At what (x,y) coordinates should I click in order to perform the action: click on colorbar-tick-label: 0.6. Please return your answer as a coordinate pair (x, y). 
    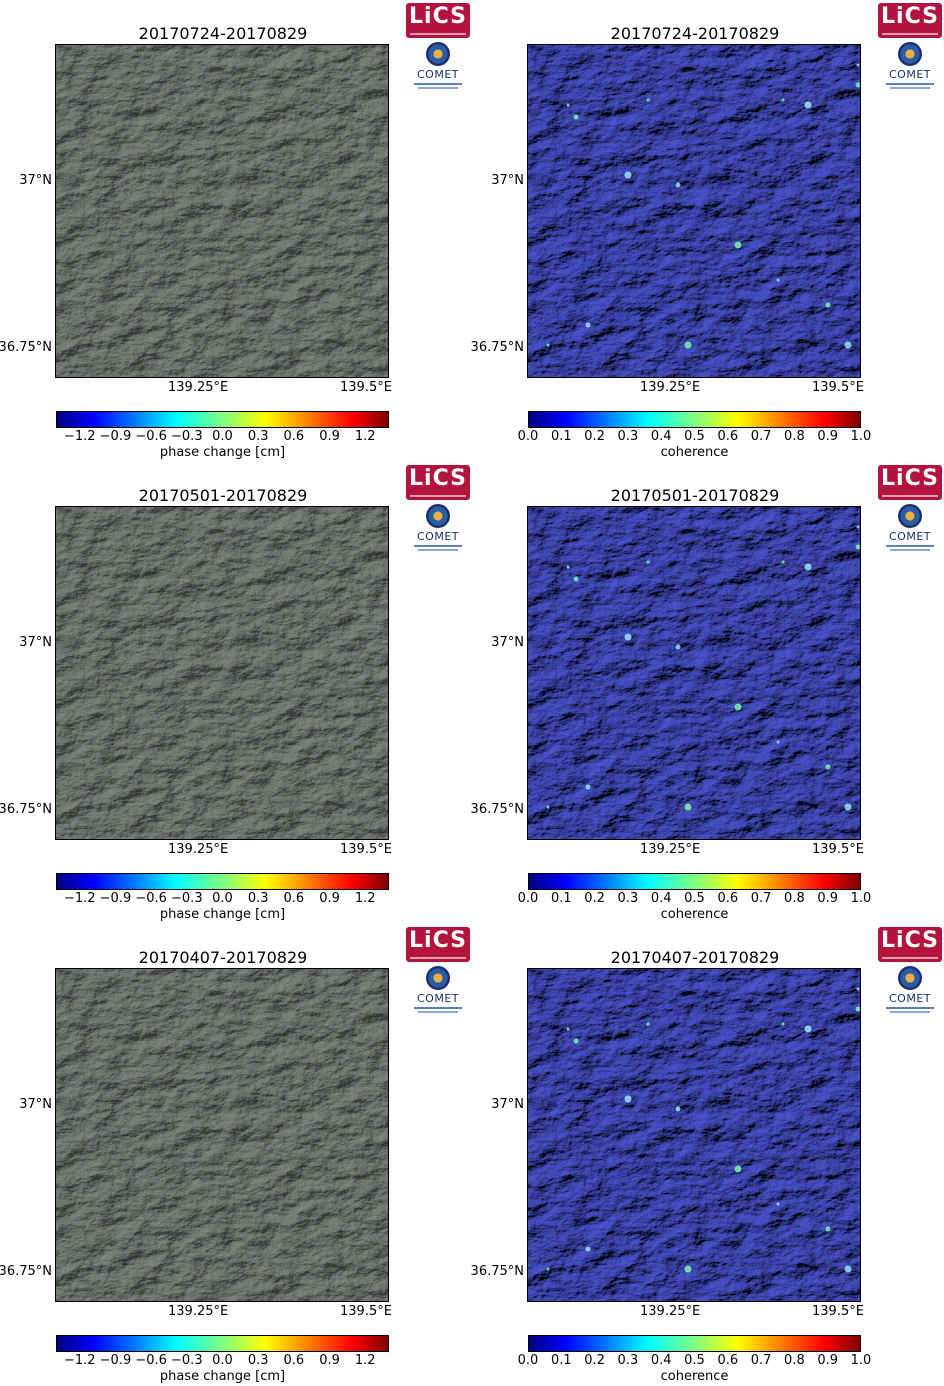
    Looking at the image, I should click on (294, 1360).